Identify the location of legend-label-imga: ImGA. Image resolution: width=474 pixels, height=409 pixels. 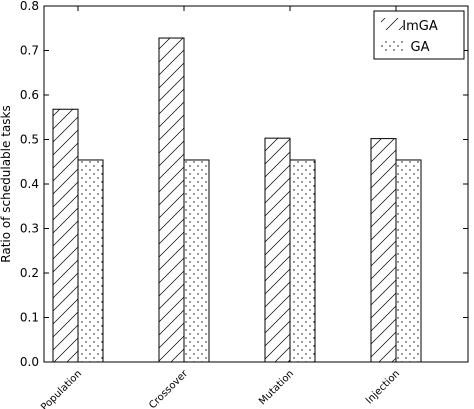
(420, 26).